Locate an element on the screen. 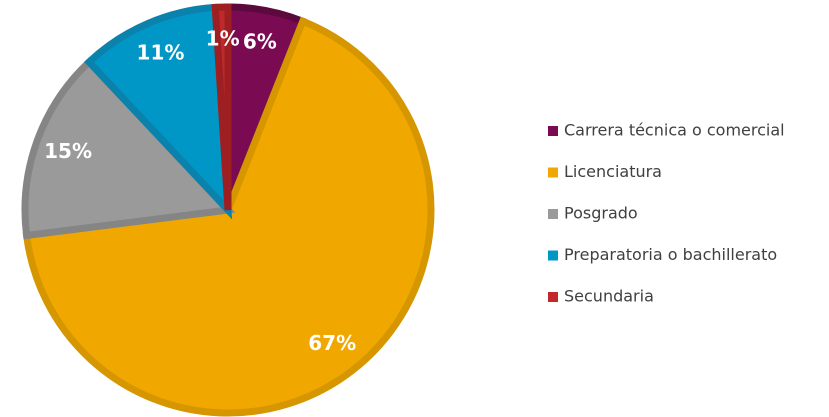 This screenshot has width=829, height=417. data-label: 6% is located at coordinates (260, 42).